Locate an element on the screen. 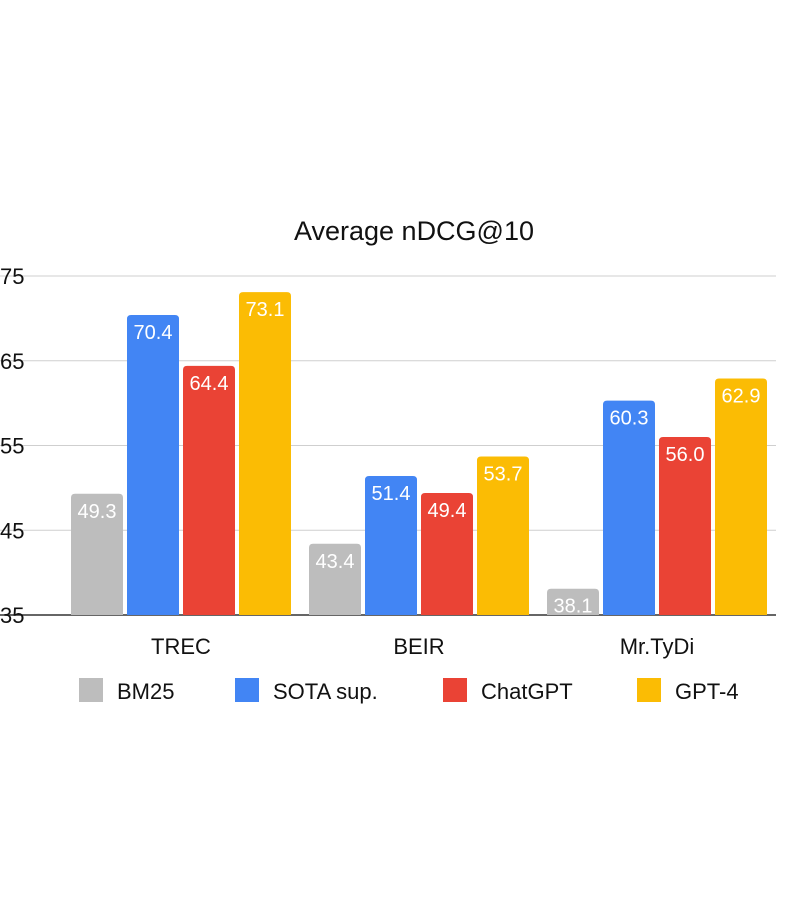  data-label: 73.1 is located at coordinates (265, 310).